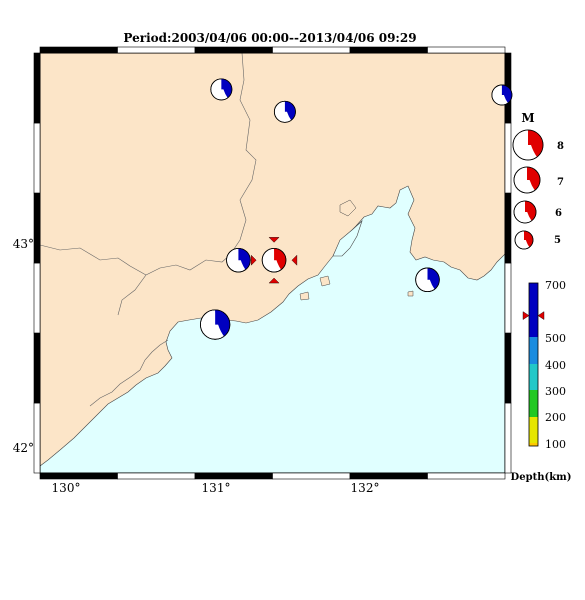 The width and height of the screenshot is (585, 600). What do you see at coordinates (526, 315) in the screenshot?
I see `depth-marker-left` at bounding box center [526, 315].